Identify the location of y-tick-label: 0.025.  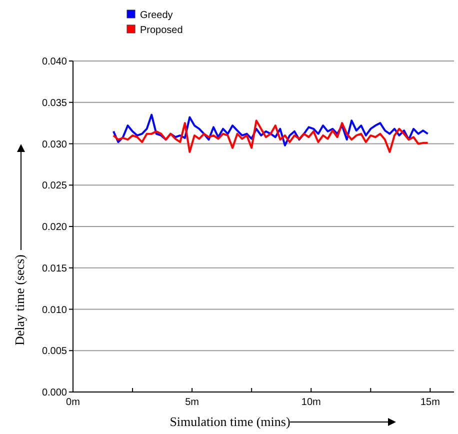
(55, 186).